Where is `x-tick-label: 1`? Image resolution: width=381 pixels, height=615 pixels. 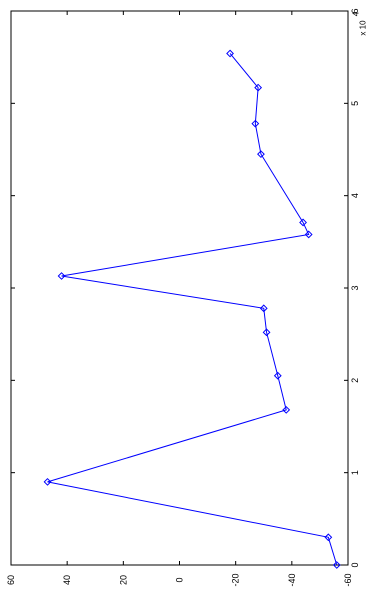
x-tick-label: 1 is located at coordinates (355, 472).